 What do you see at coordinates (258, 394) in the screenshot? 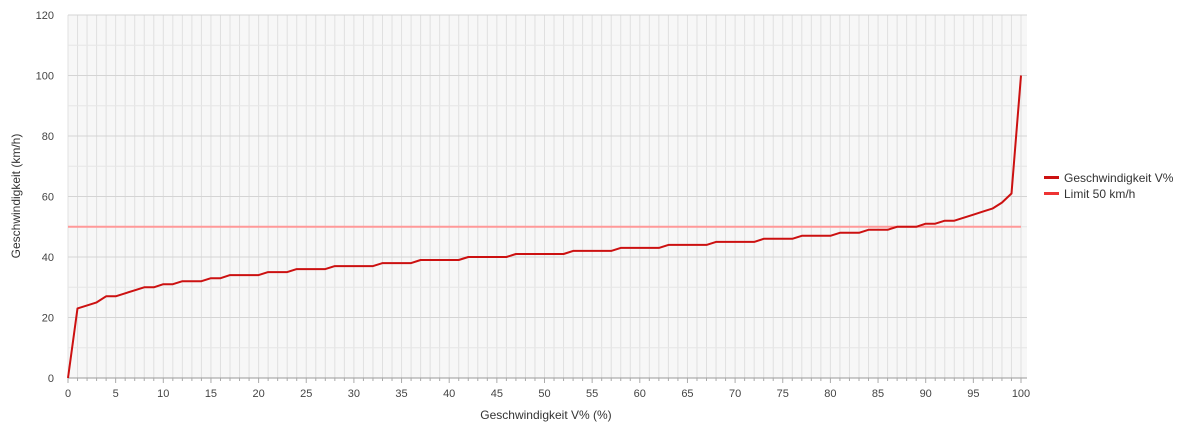
I see `x-tick-label: 20` at bounding box center [258, 394].